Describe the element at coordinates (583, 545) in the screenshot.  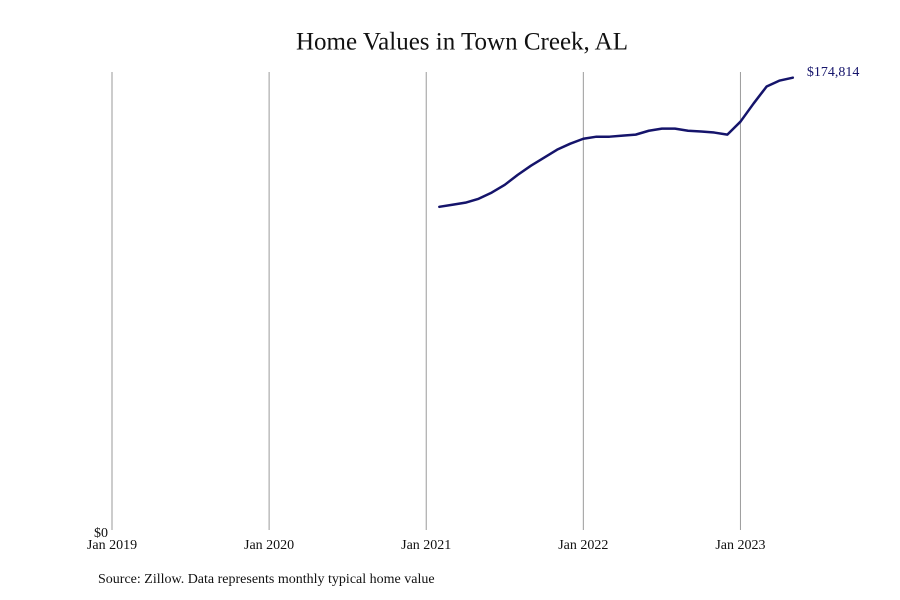
I see `x-tick-label: Jan 2022` at that location.